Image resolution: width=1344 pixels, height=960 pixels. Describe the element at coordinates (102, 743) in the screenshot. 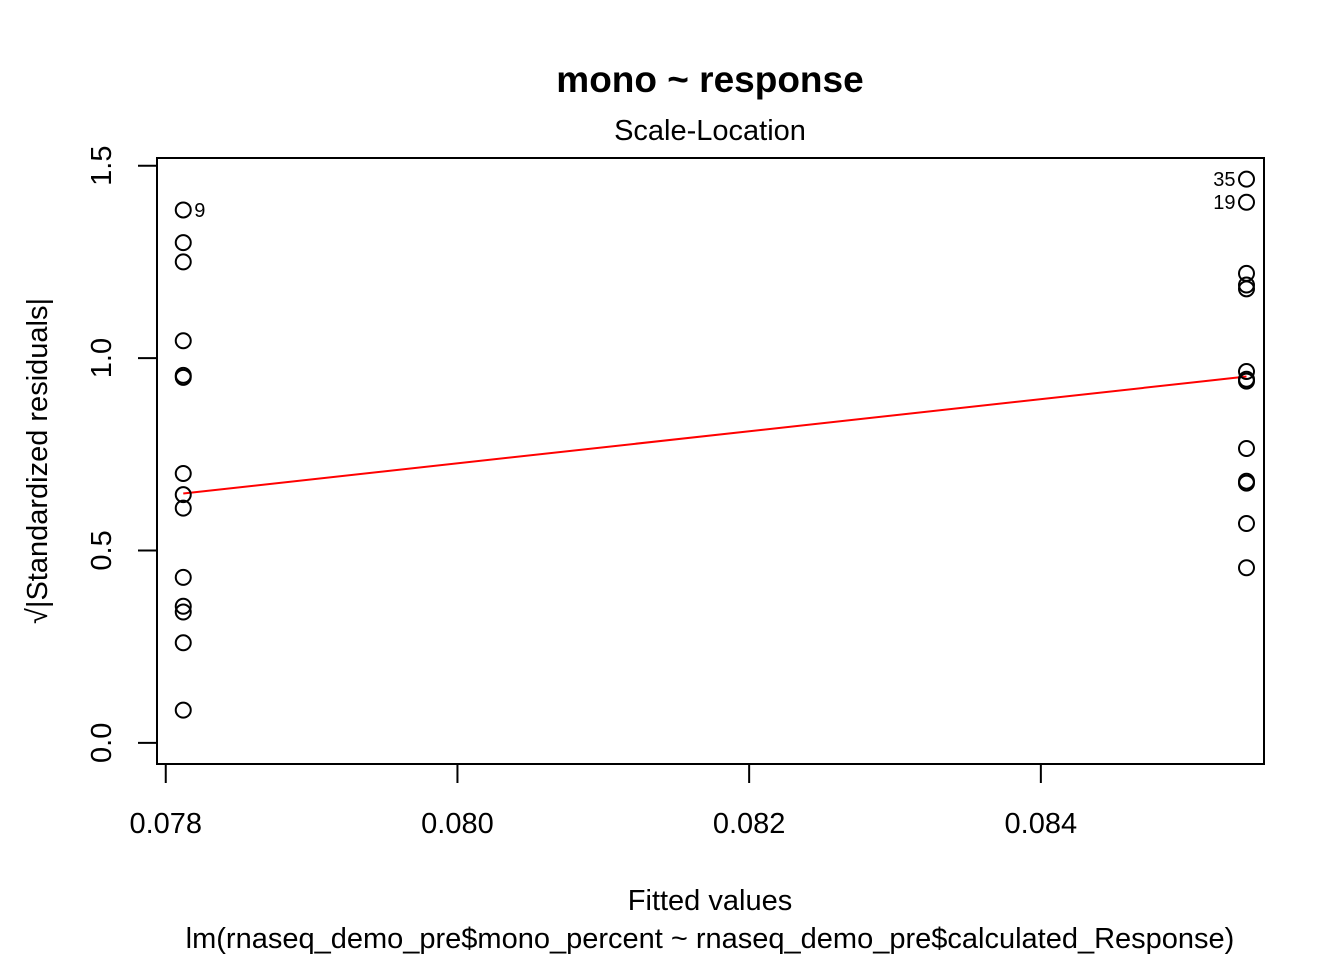

I see `y-tick-label: 0.0` at that location.